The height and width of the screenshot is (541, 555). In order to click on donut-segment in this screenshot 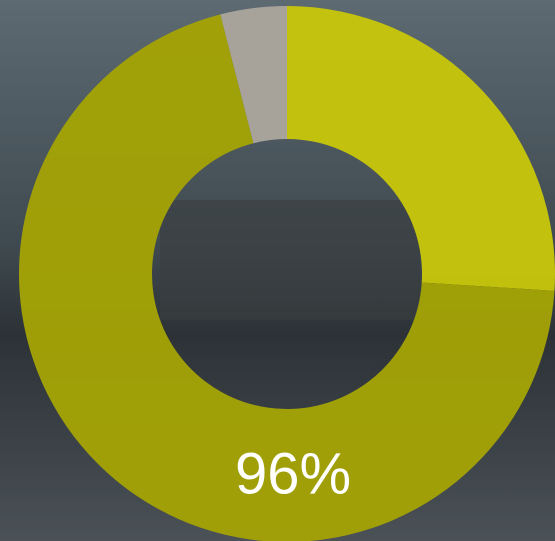, I will do `click(253, 75)`.